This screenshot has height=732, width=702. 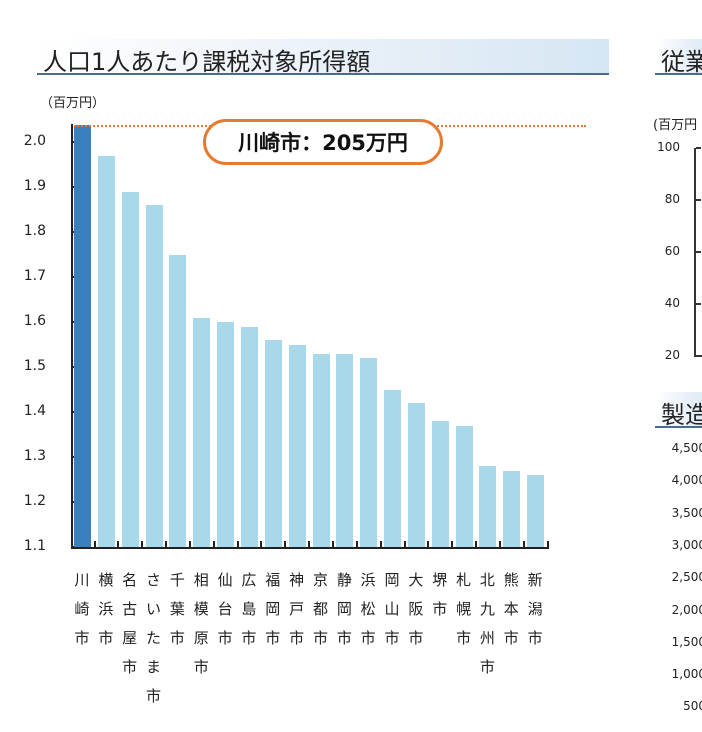 What do you see at coordinates (672, 251) in the screenshot?
I see `right-y-tick-label: 60` at bounding box center [672, 251].